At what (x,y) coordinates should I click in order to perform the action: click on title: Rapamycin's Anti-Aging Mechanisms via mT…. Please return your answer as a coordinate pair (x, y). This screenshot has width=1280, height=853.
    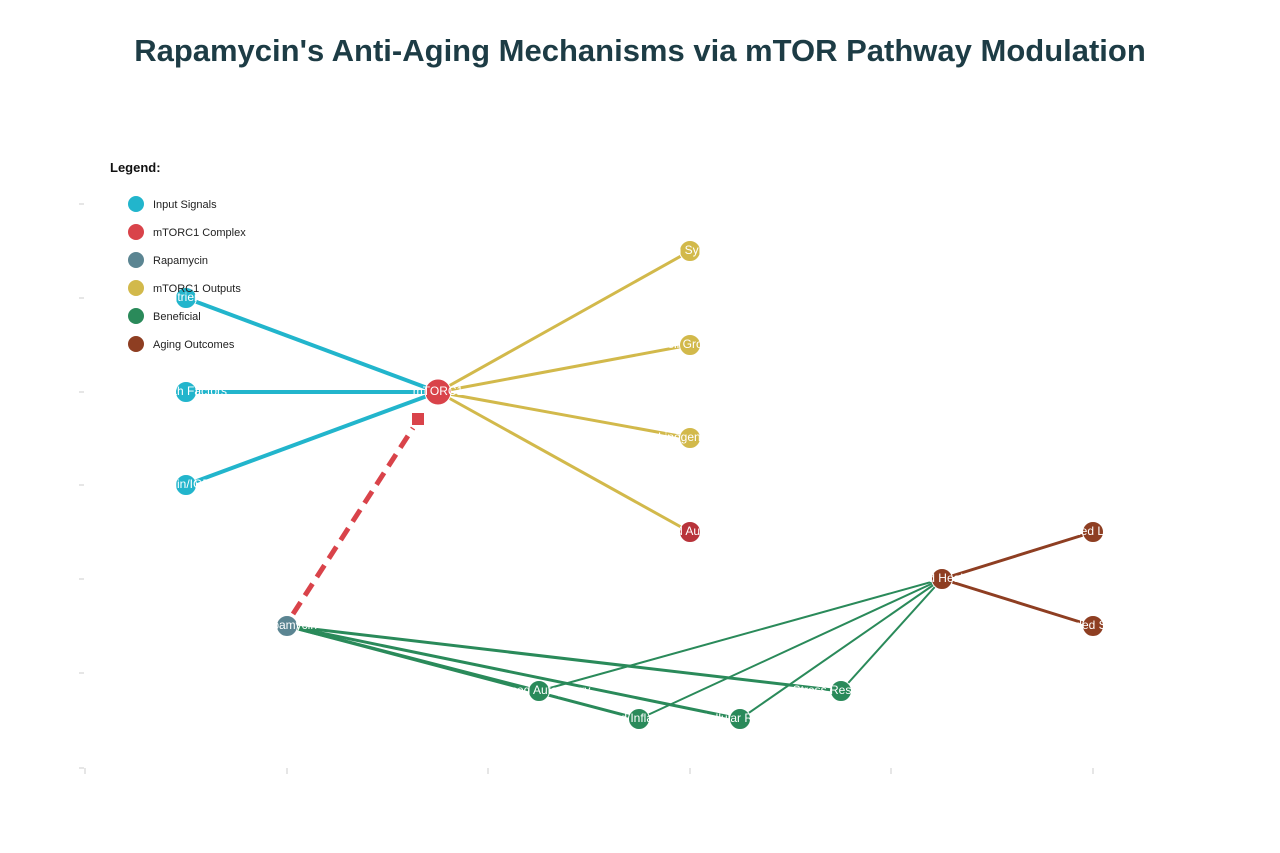
    Looking at the image, I should click on (640, 50).